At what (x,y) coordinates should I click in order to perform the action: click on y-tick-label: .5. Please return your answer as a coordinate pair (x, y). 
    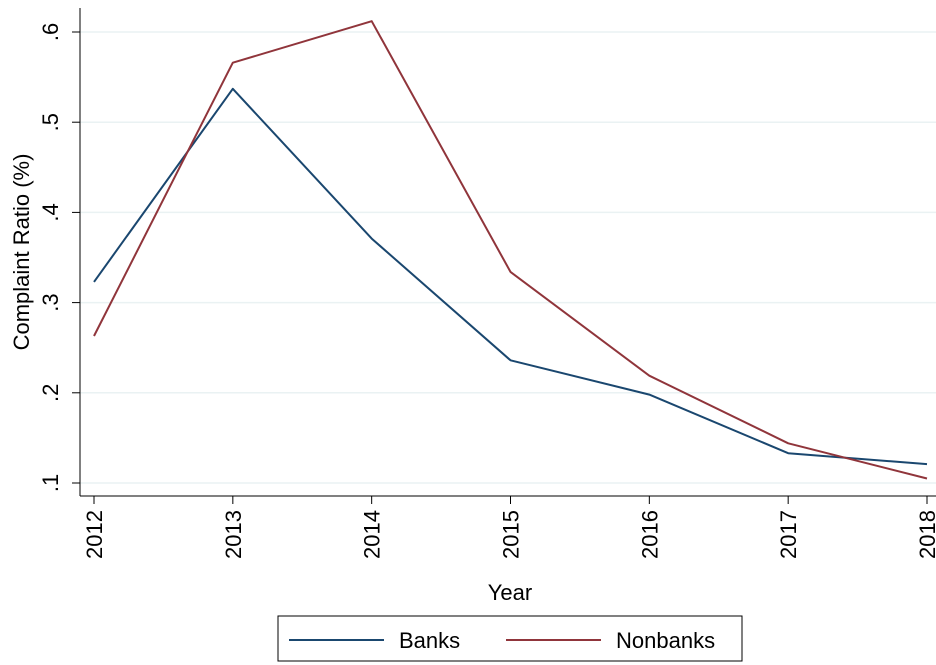
    Looking at the image, I should click on (50, 122).